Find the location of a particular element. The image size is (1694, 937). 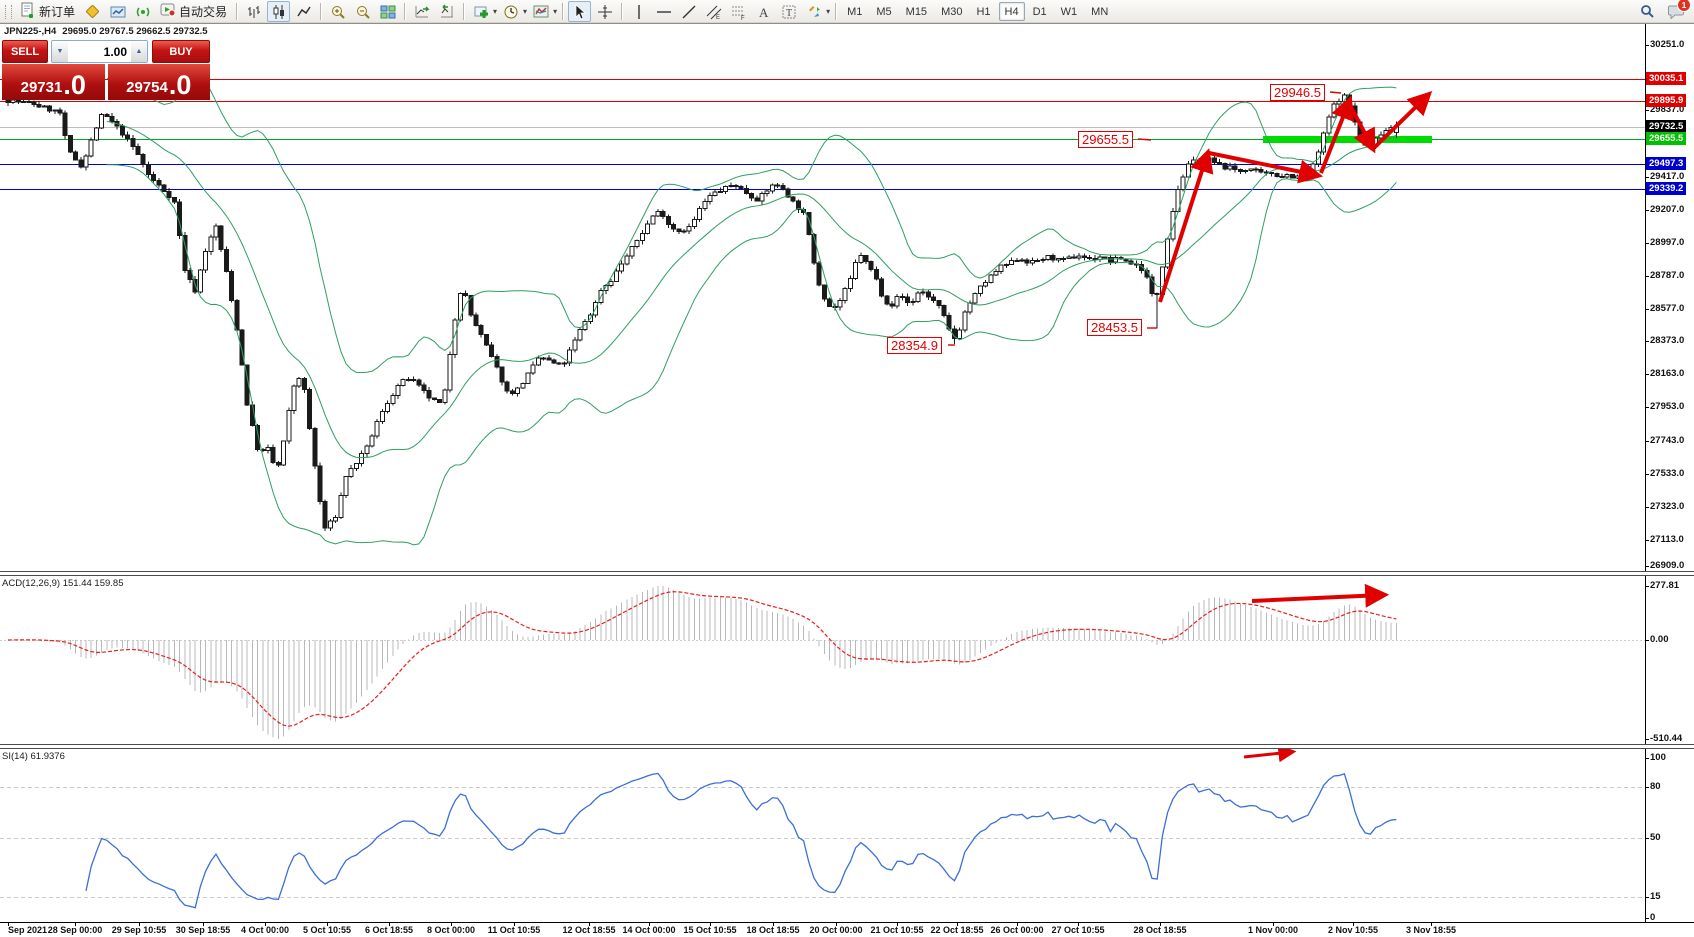

time-axis-label: 28 Sep 00:00 is located at coordinates (75, 930).